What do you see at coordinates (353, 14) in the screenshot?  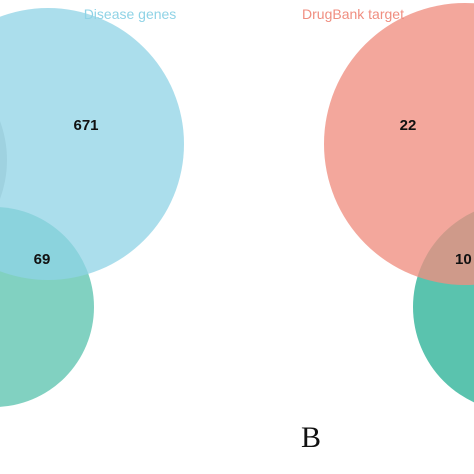 I see `set-label-drugbank-target: DrugBank target` at bounding box center [353, 14].